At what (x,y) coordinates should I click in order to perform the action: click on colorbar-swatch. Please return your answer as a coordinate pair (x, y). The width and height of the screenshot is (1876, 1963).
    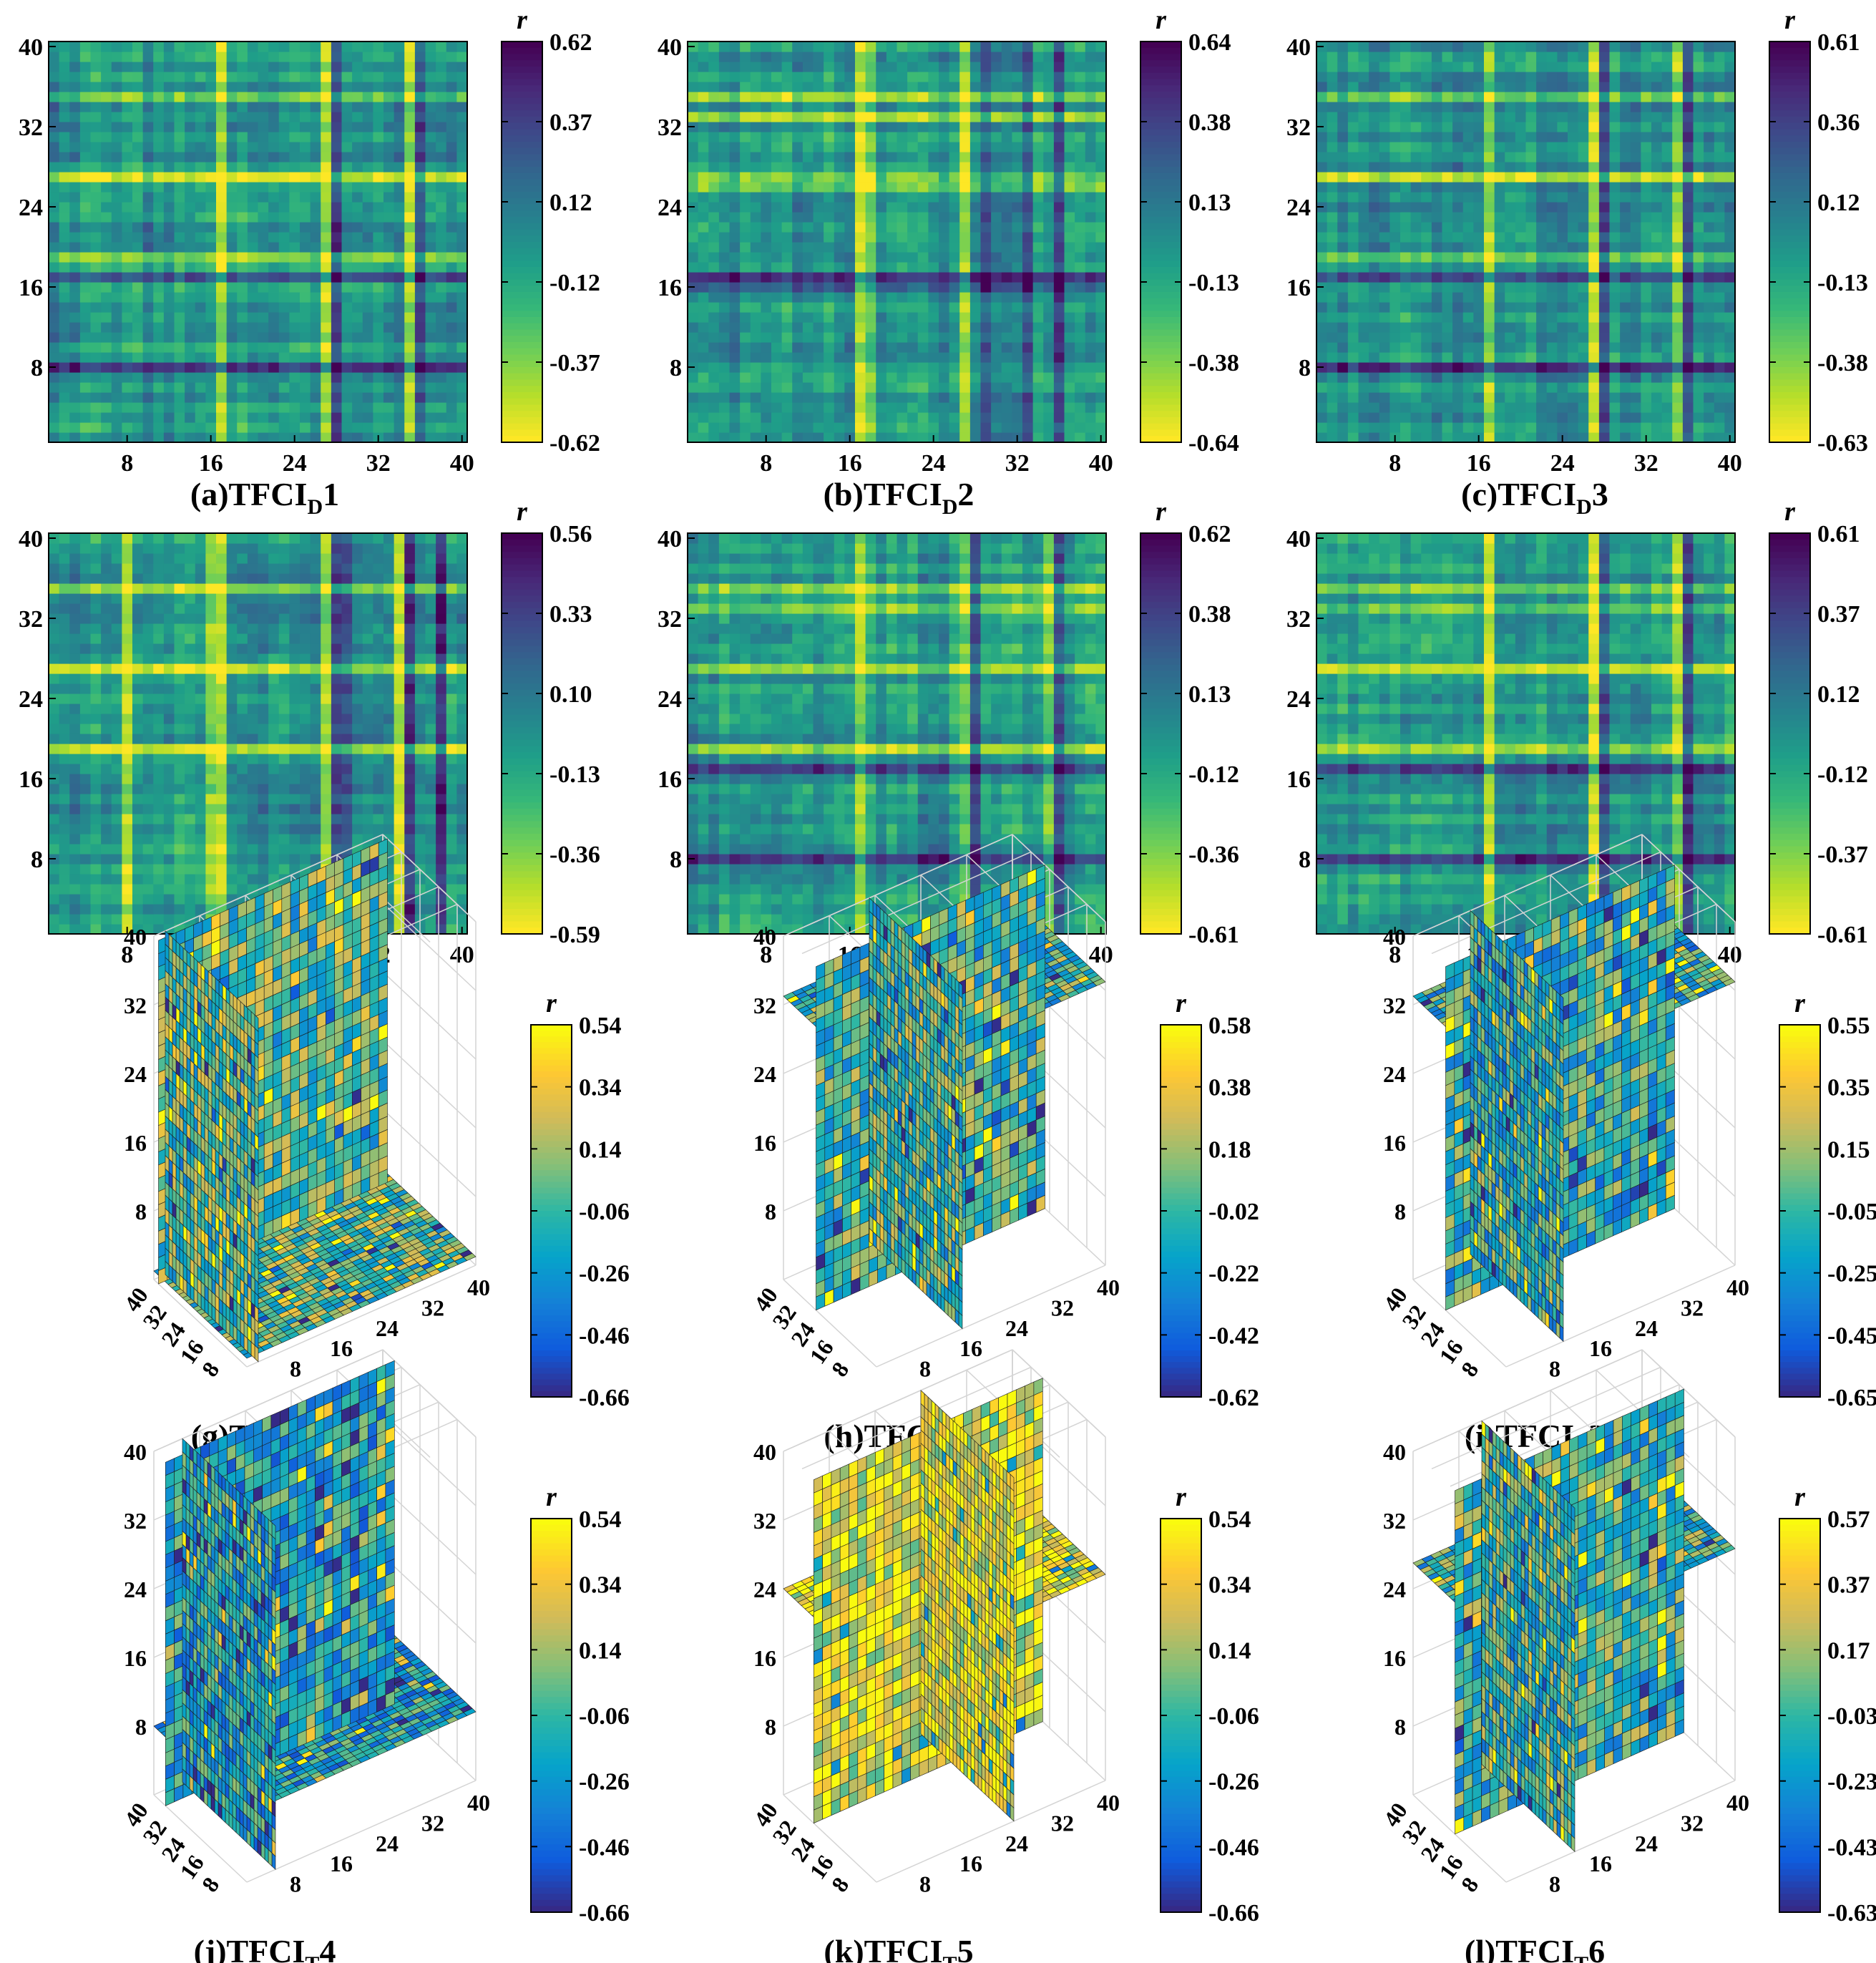
    Looking at the image, I should click on (522, 214).